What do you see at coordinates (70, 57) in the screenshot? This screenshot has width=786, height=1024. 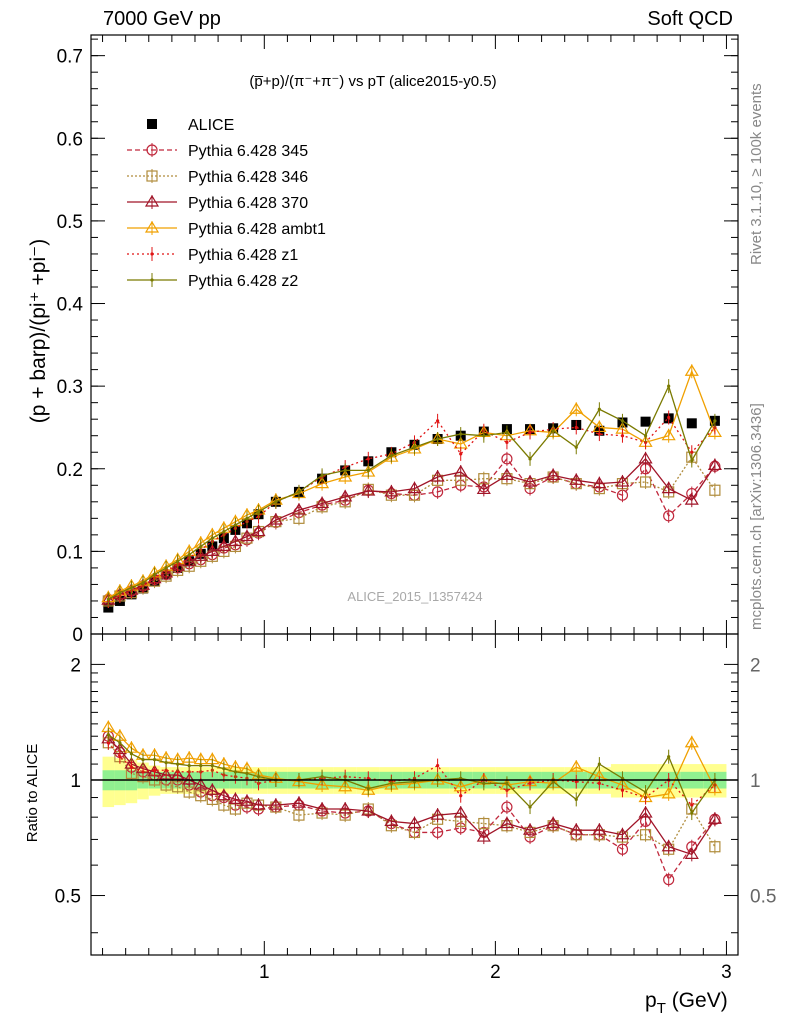 I see `y-tick-label: 0.7` at bounding box center [70, 57].